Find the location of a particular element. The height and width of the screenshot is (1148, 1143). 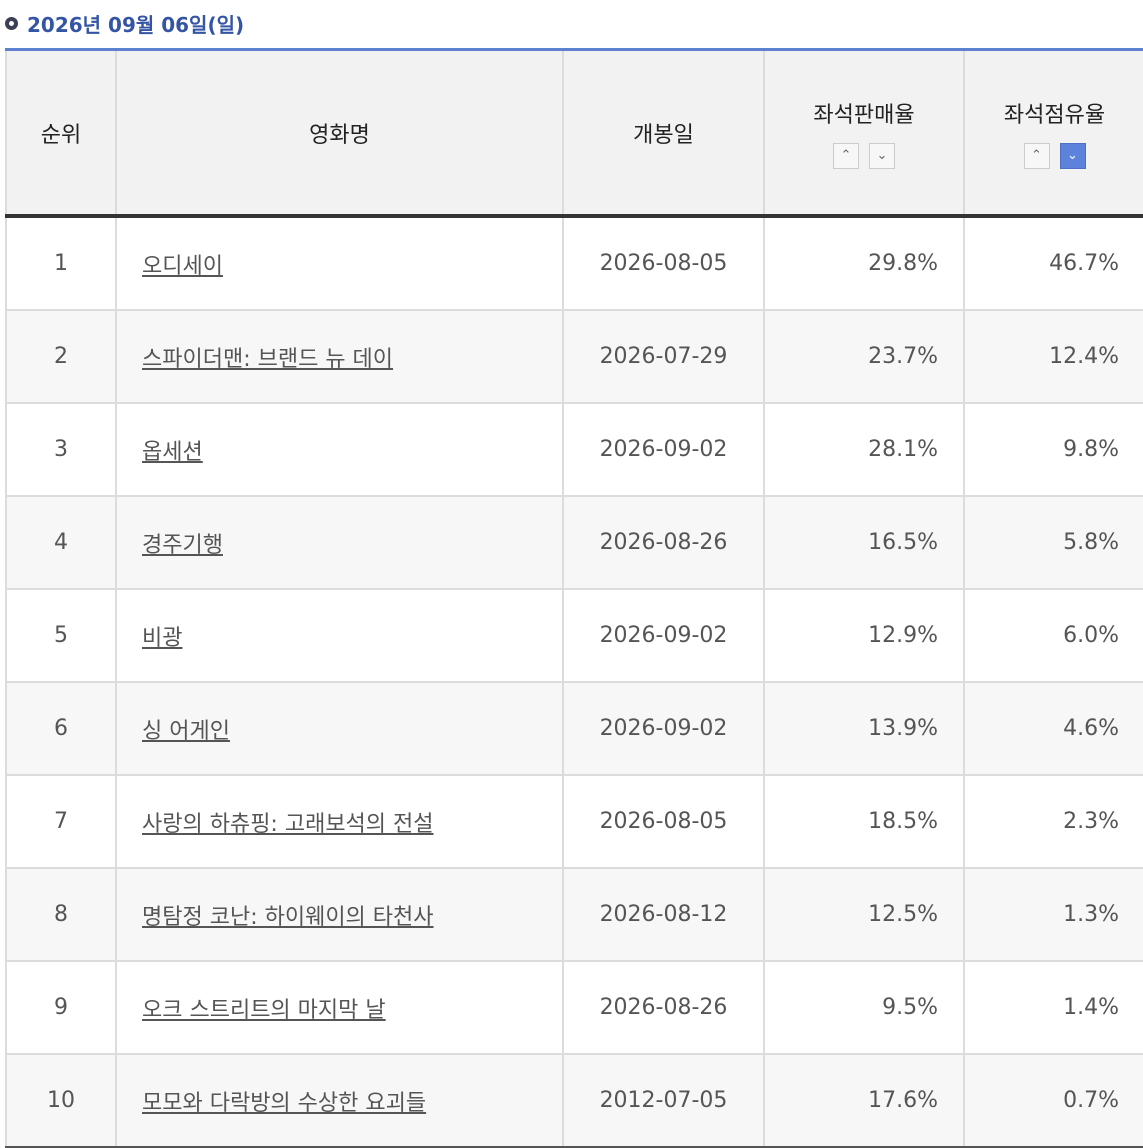

movie-title: 경주기행 is located at coordinates (182, 545).